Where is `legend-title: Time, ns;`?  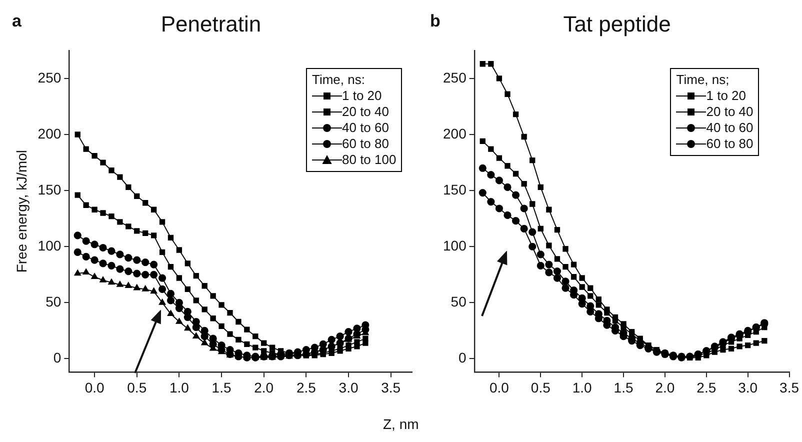
legend-title: Time, ns; is located at coordinates (703, 80).